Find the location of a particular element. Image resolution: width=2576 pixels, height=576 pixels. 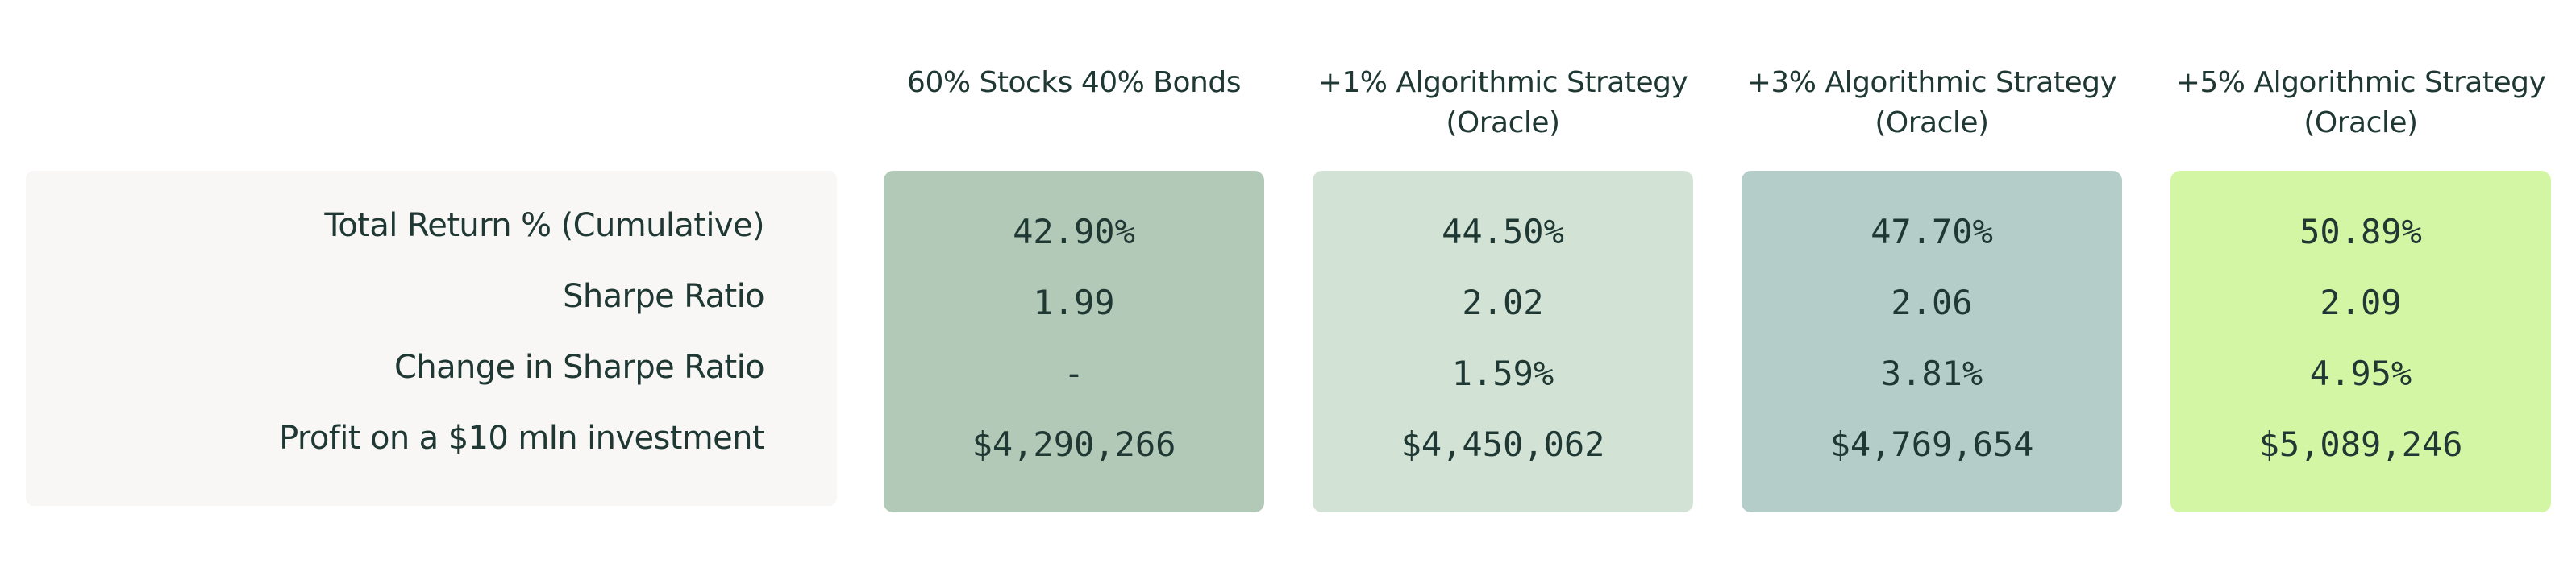

column-header-60-40: 60% Stocks 40% Bonds is located at coordinates (1074, 83).